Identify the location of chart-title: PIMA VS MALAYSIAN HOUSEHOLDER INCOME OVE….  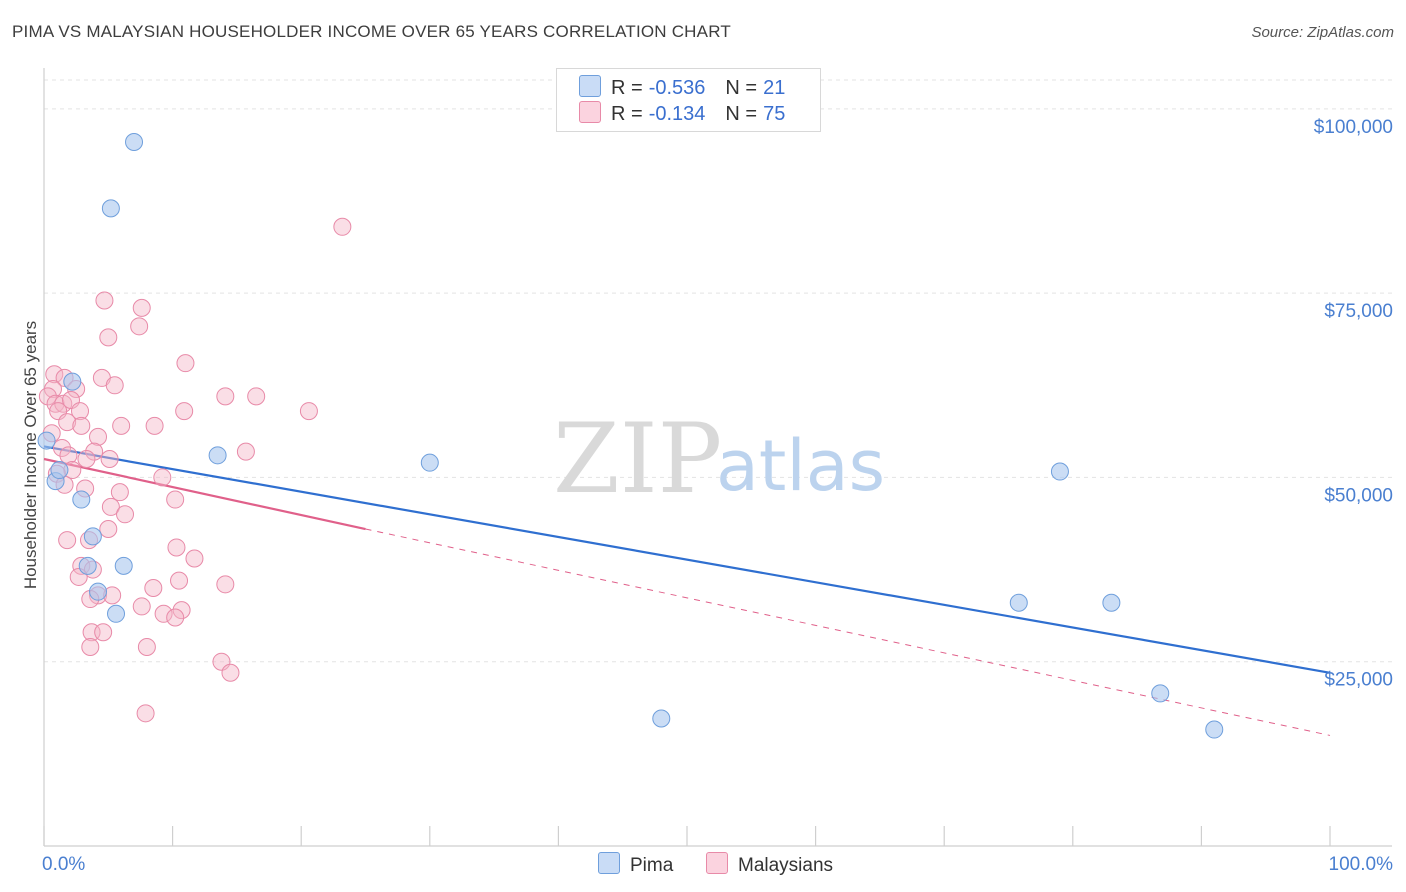
(371, 31).